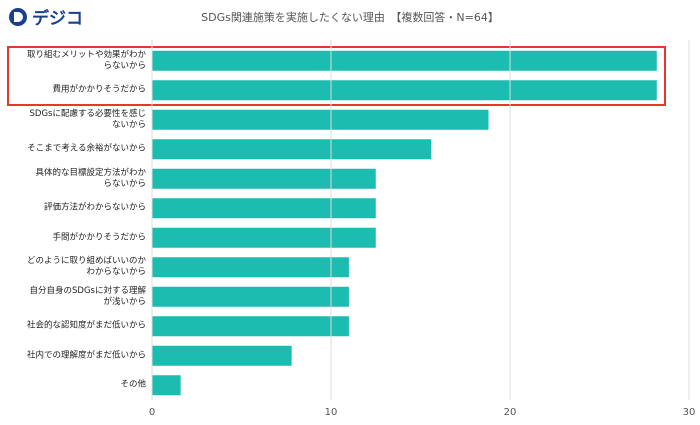 This screenshot has width=700, height=425. I want to click on x-tick-label: 0, so click(152, 412).